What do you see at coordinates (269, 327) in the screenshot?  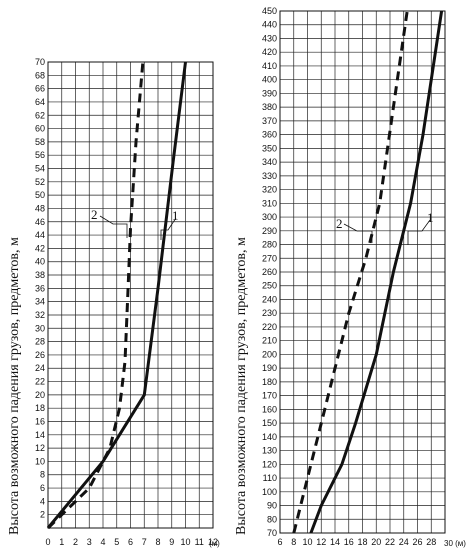 I see `y-tick-label: 220` at bounding box center [269, 327].